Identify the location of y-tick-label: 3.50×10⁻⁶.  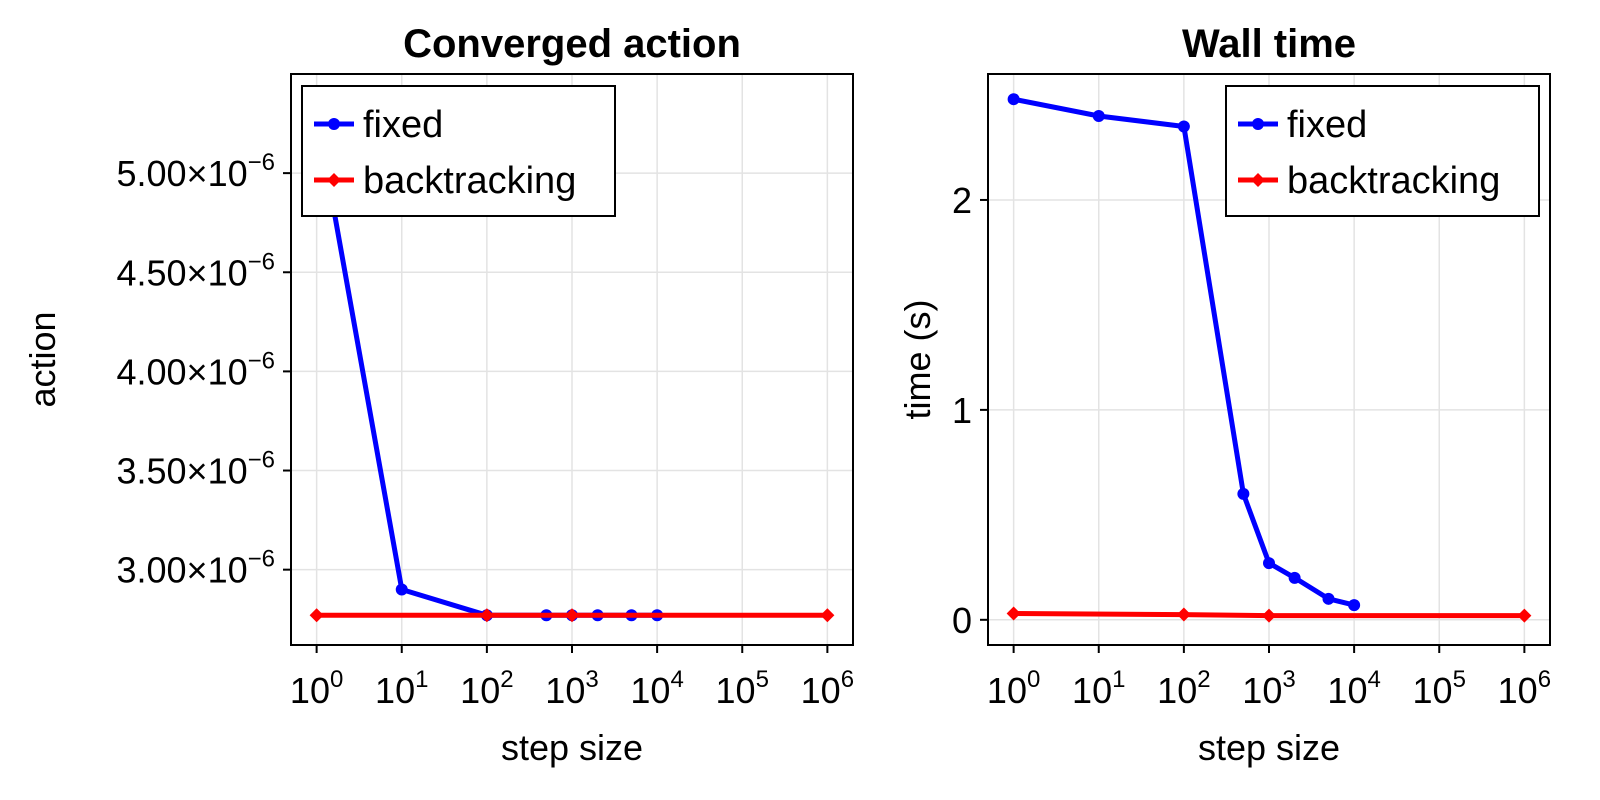
(195, 469).